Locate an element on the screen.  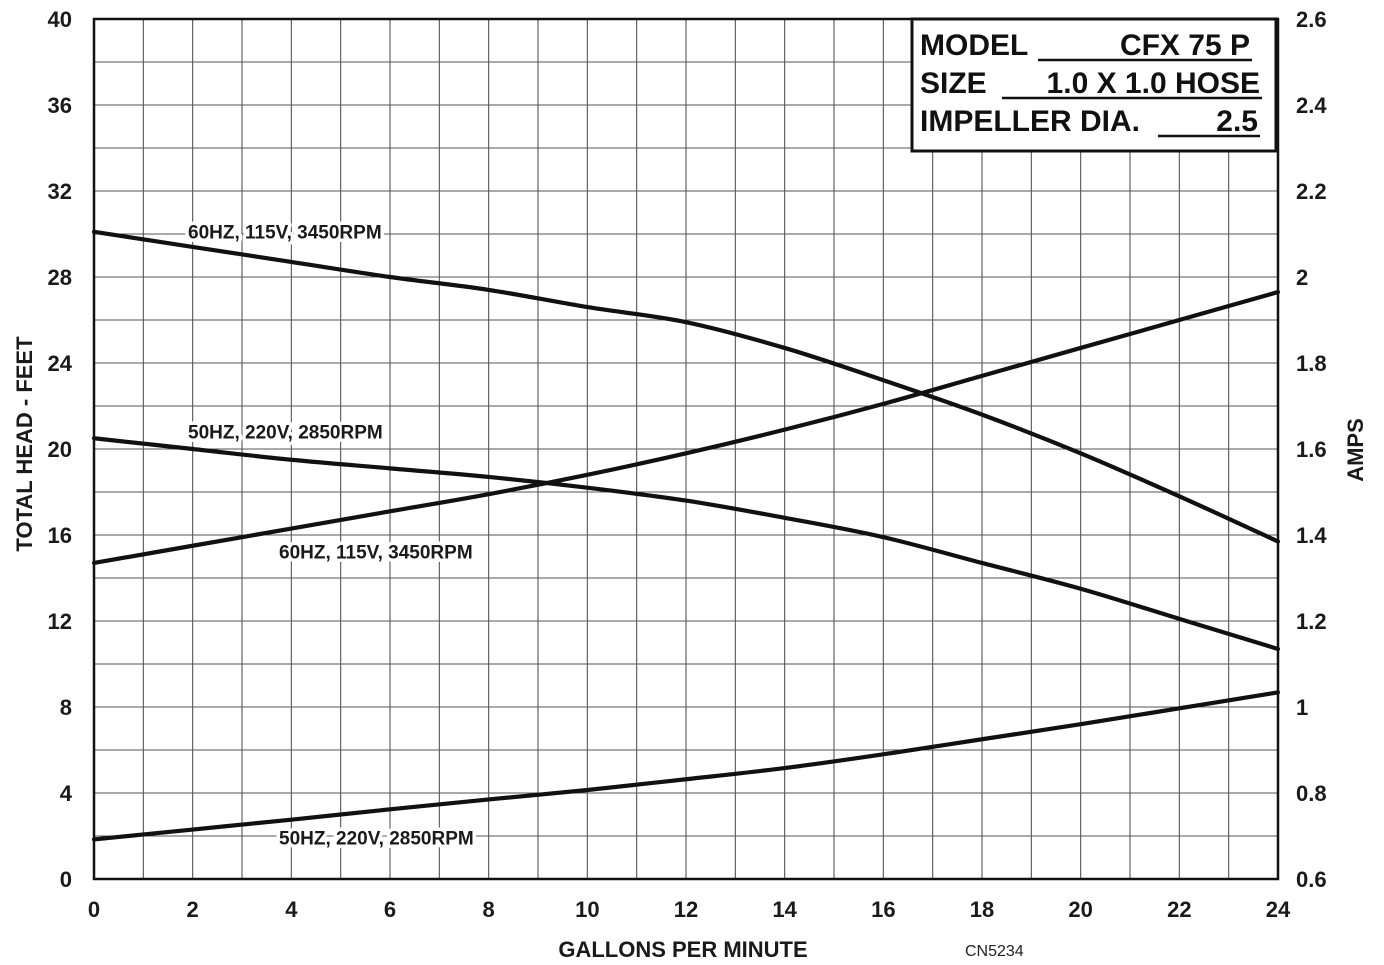
impeller-value: 2.5 is located at coordinates (1237, 121).